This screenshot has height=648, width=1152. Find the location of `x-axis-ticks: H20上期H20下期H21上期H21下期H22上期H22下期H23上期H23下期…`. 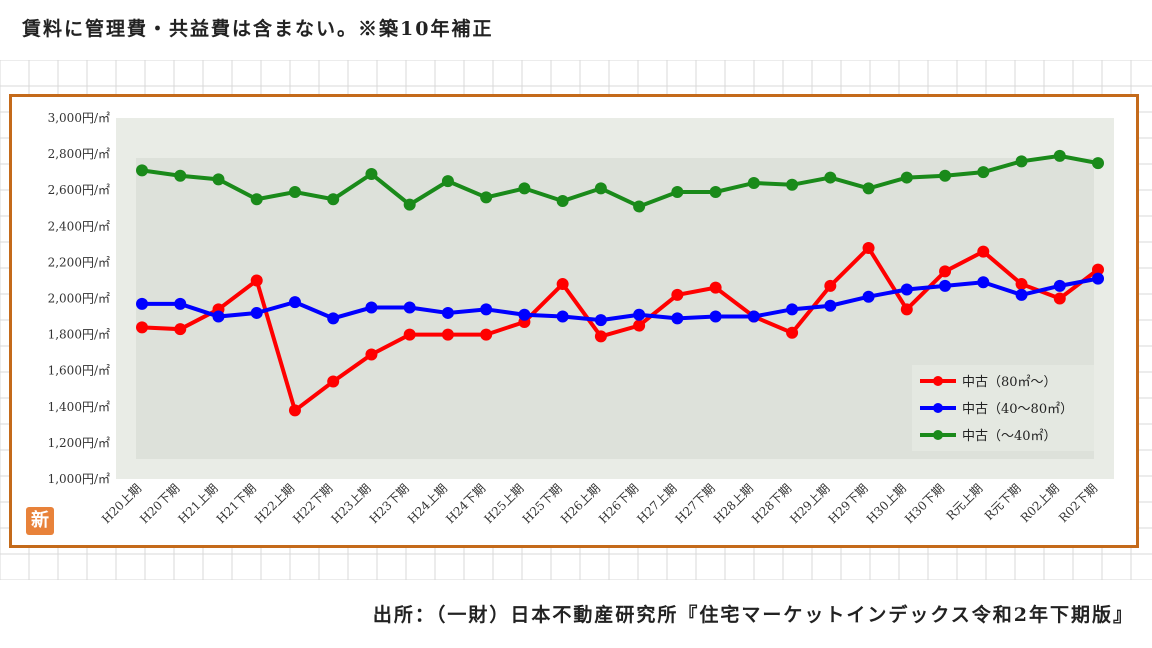

x-axis-ticks: H20上期H20下期H21上期H21下期H22上期H22下期H23上期H23下期… is located at coordinates (599, 503).